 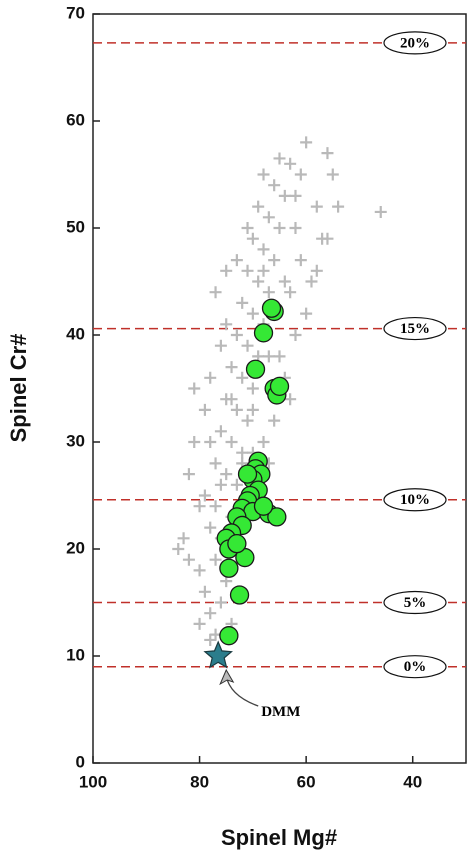 What do you see at coordinates (75, 654) in the screenshot?
I see `y-tick-label: 10` at bounding box center [75, 654].